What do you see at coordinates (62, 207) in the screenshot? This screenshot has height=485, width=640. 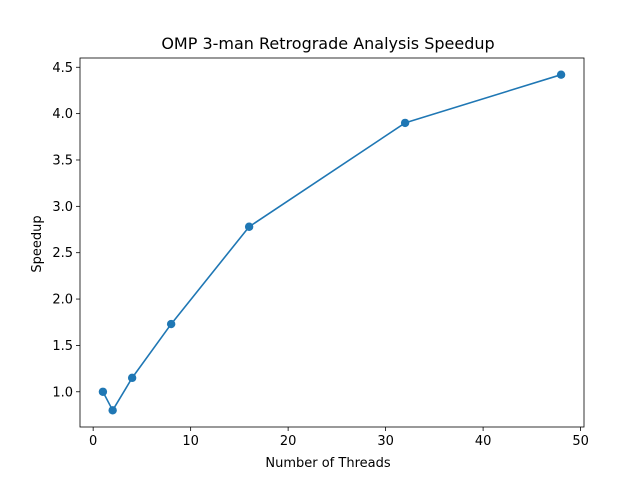 I see `y-tick-label: 3.0` at bounding box center [62, 207].